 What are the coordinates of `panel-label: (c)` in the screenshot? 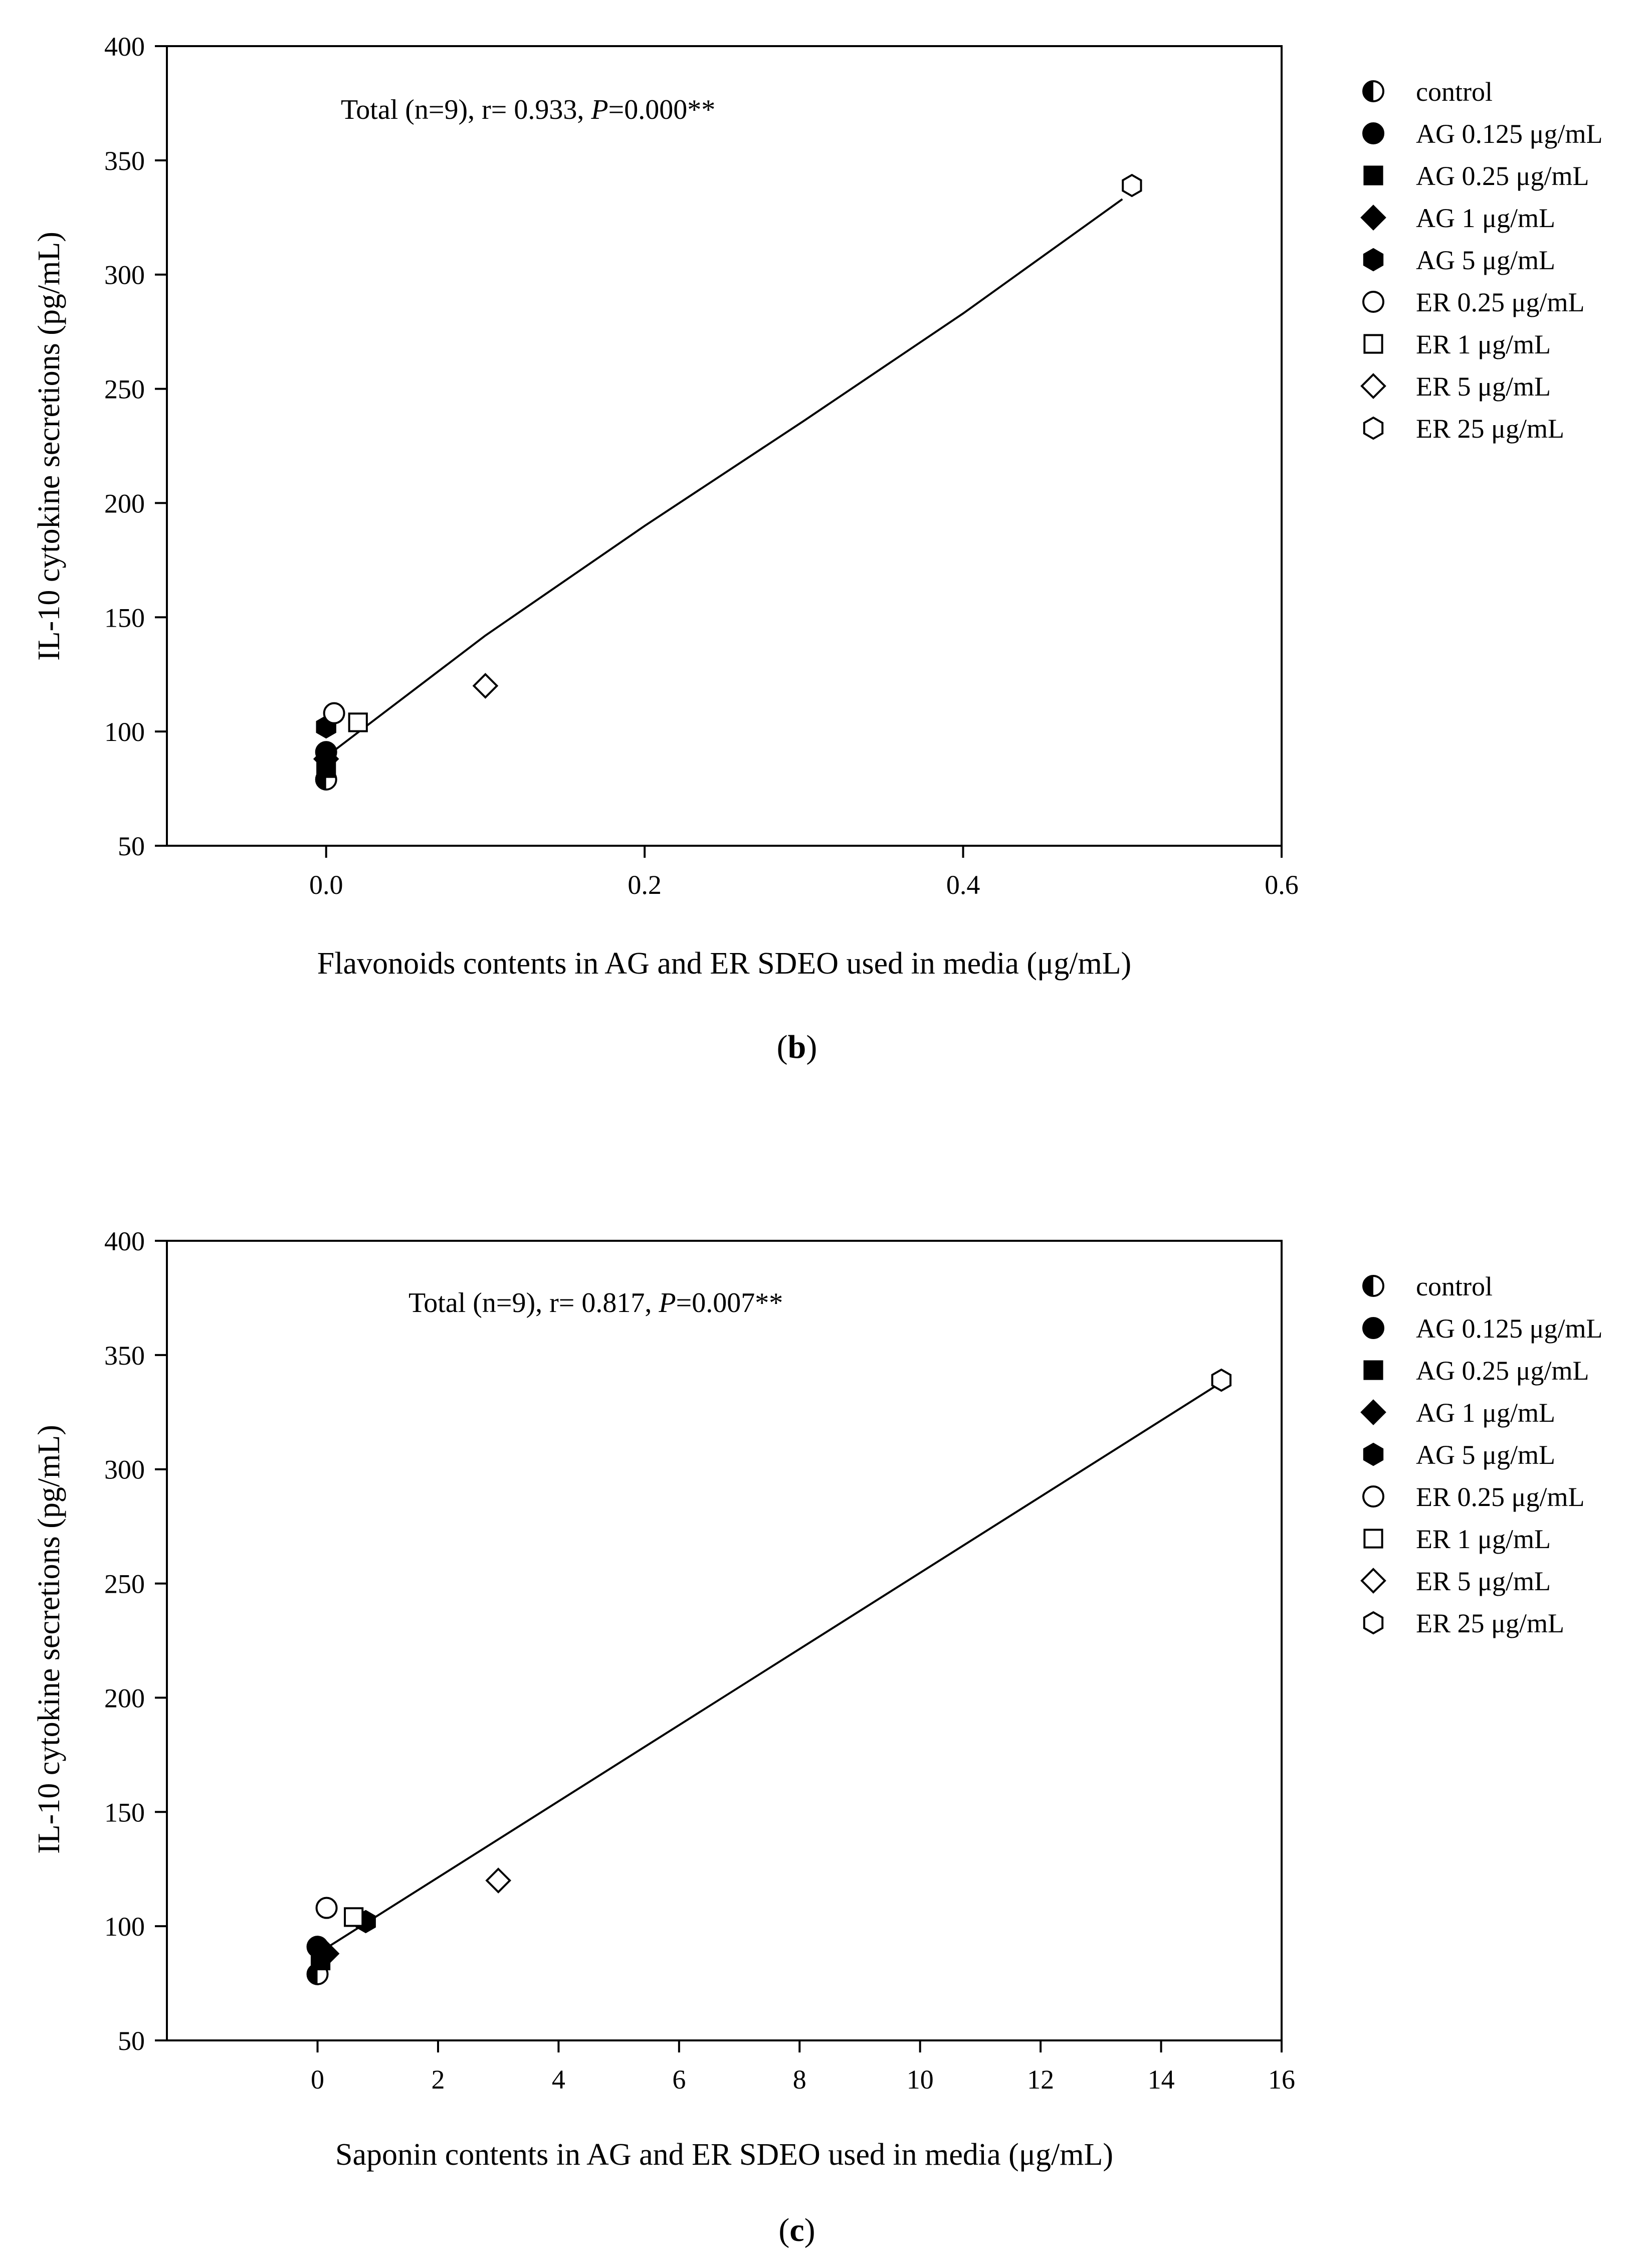 It's located at (797, 2230).